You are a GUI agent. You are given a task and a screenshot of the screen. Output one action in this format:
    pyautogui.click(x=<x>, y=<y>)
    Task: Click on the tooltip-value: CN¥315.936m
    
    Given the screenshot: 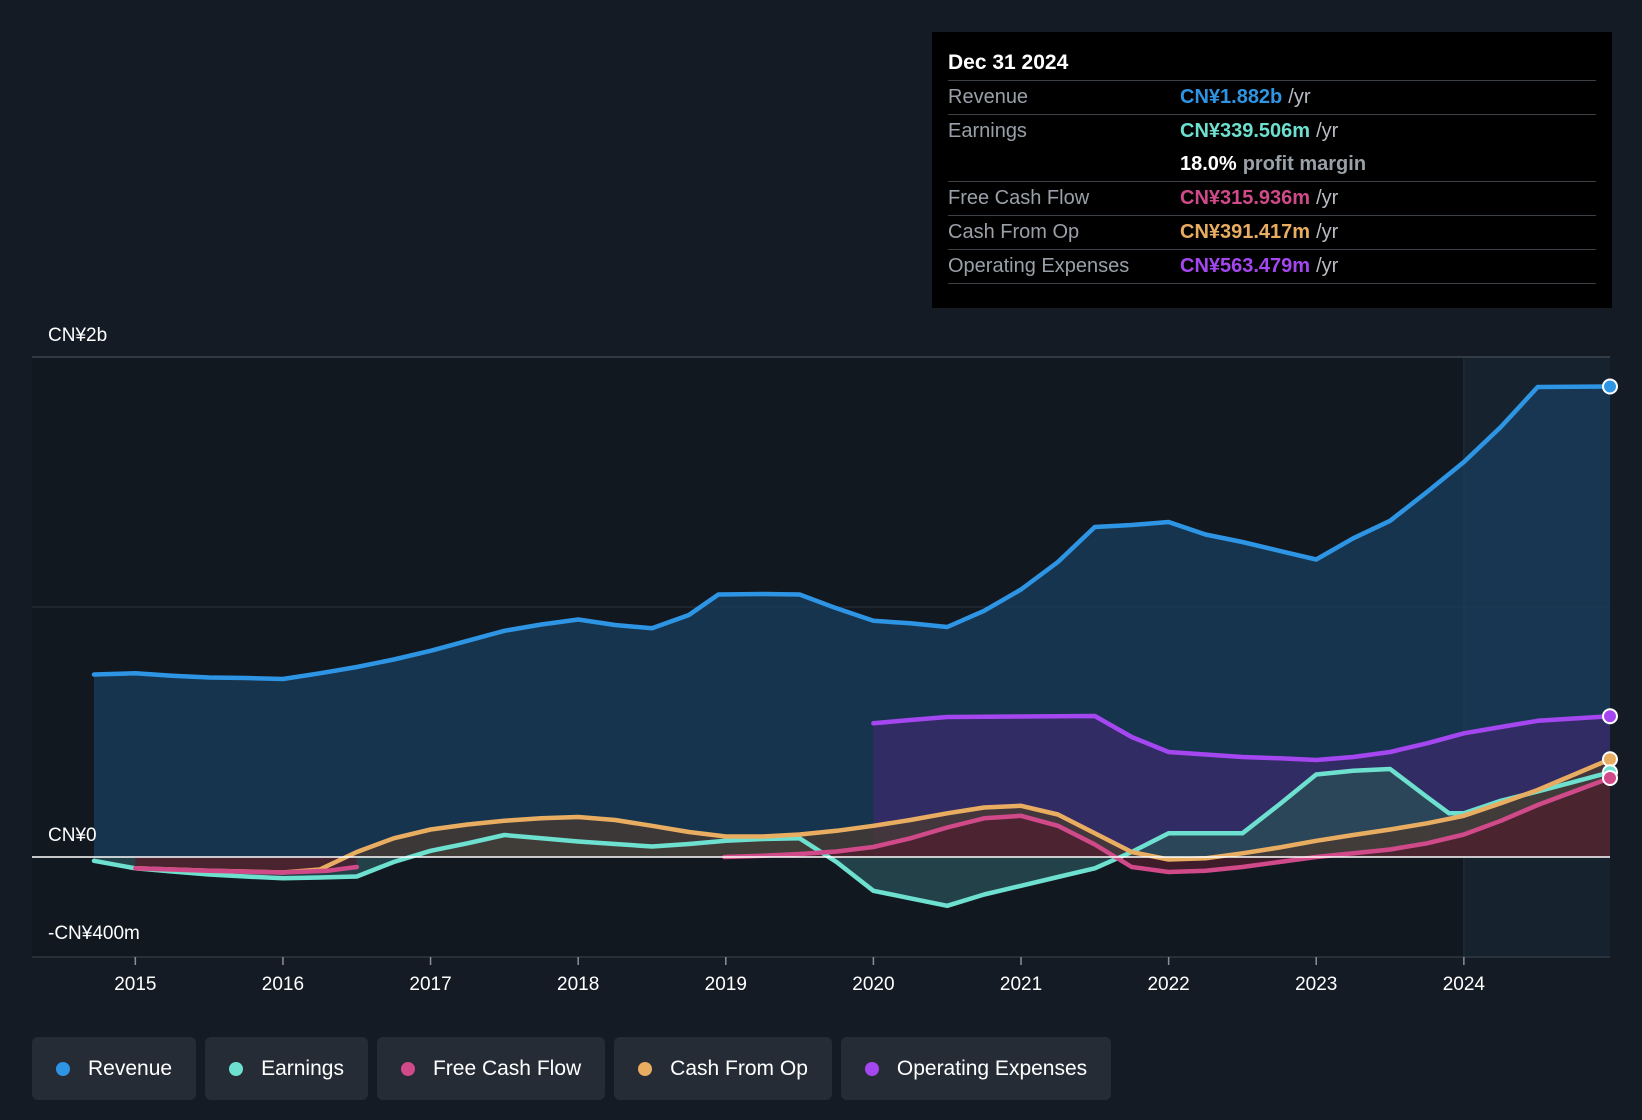 What is the action you would take?
    pyautogui.click(x=1245, y=198)
    